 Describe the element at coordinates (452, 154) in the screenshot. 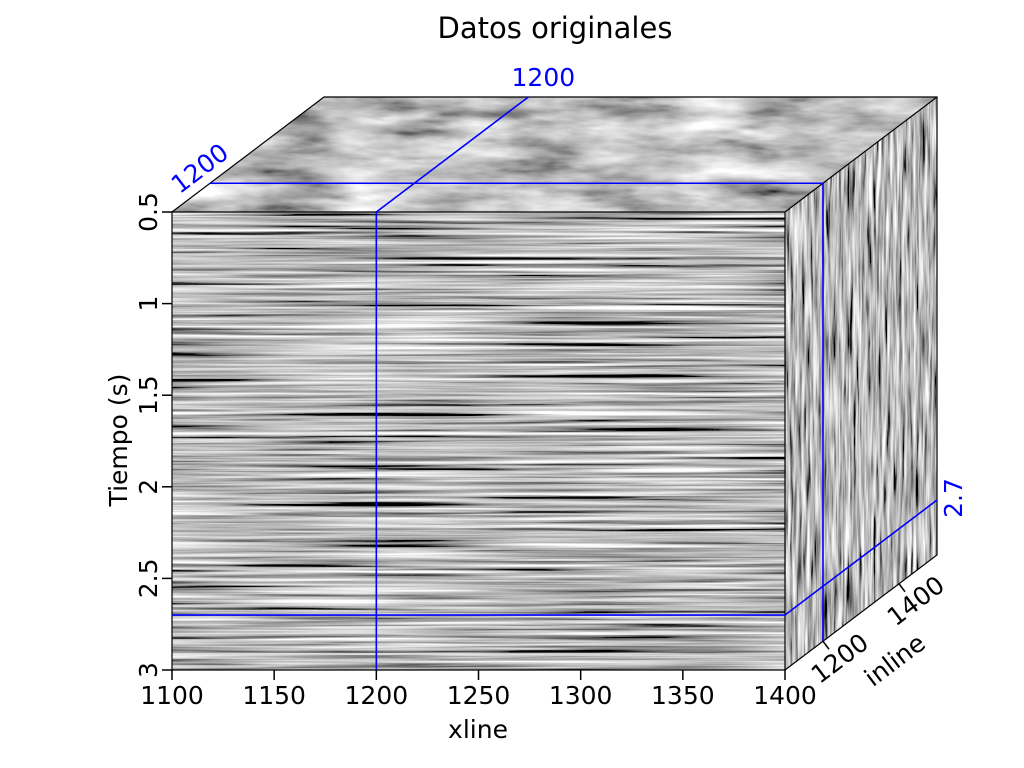

I see `xline-slice-top` at that location.